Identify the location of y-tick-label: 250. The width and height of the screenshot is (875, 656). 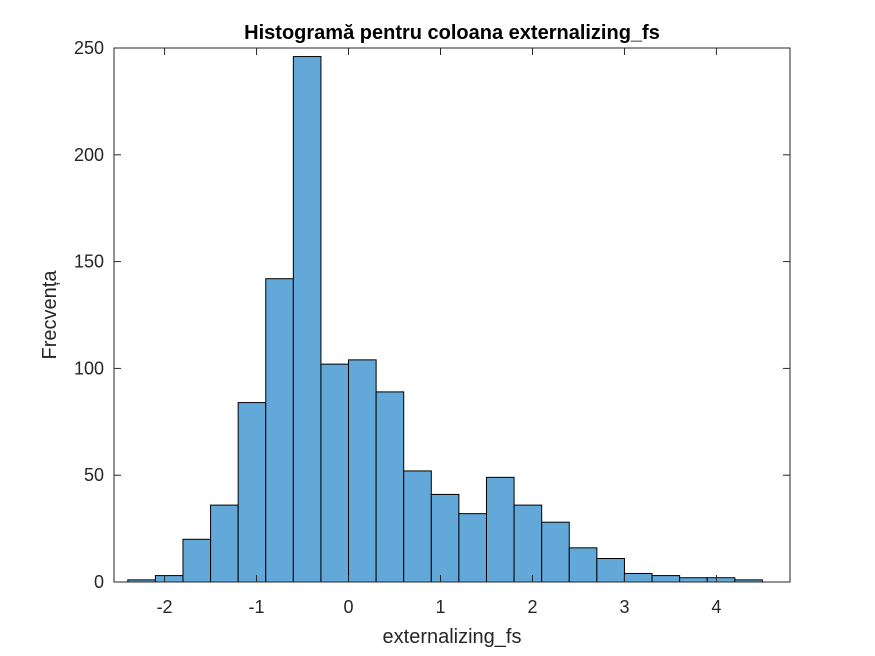
(89, 48).